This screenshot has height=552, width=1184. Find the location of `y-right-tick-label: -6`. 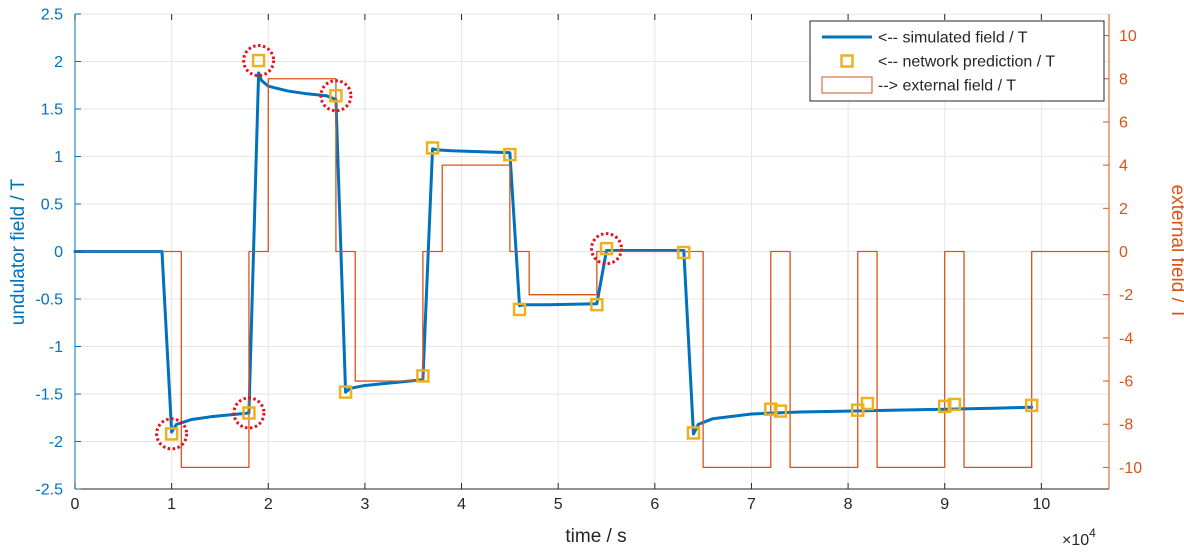

y-right-tick-label: -6 is located at coordinates (1126, 382).